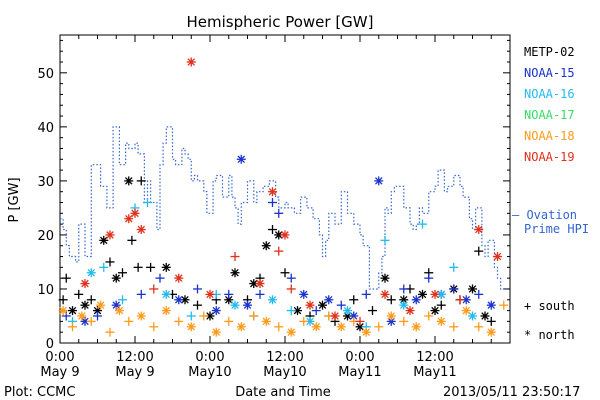 This screenshot has height=400, width=600. What do you see at coordinates (549, 73) in the screenshot?
I see `legend-noaa-15: NOAA-15` at bounding box center [549, 73].